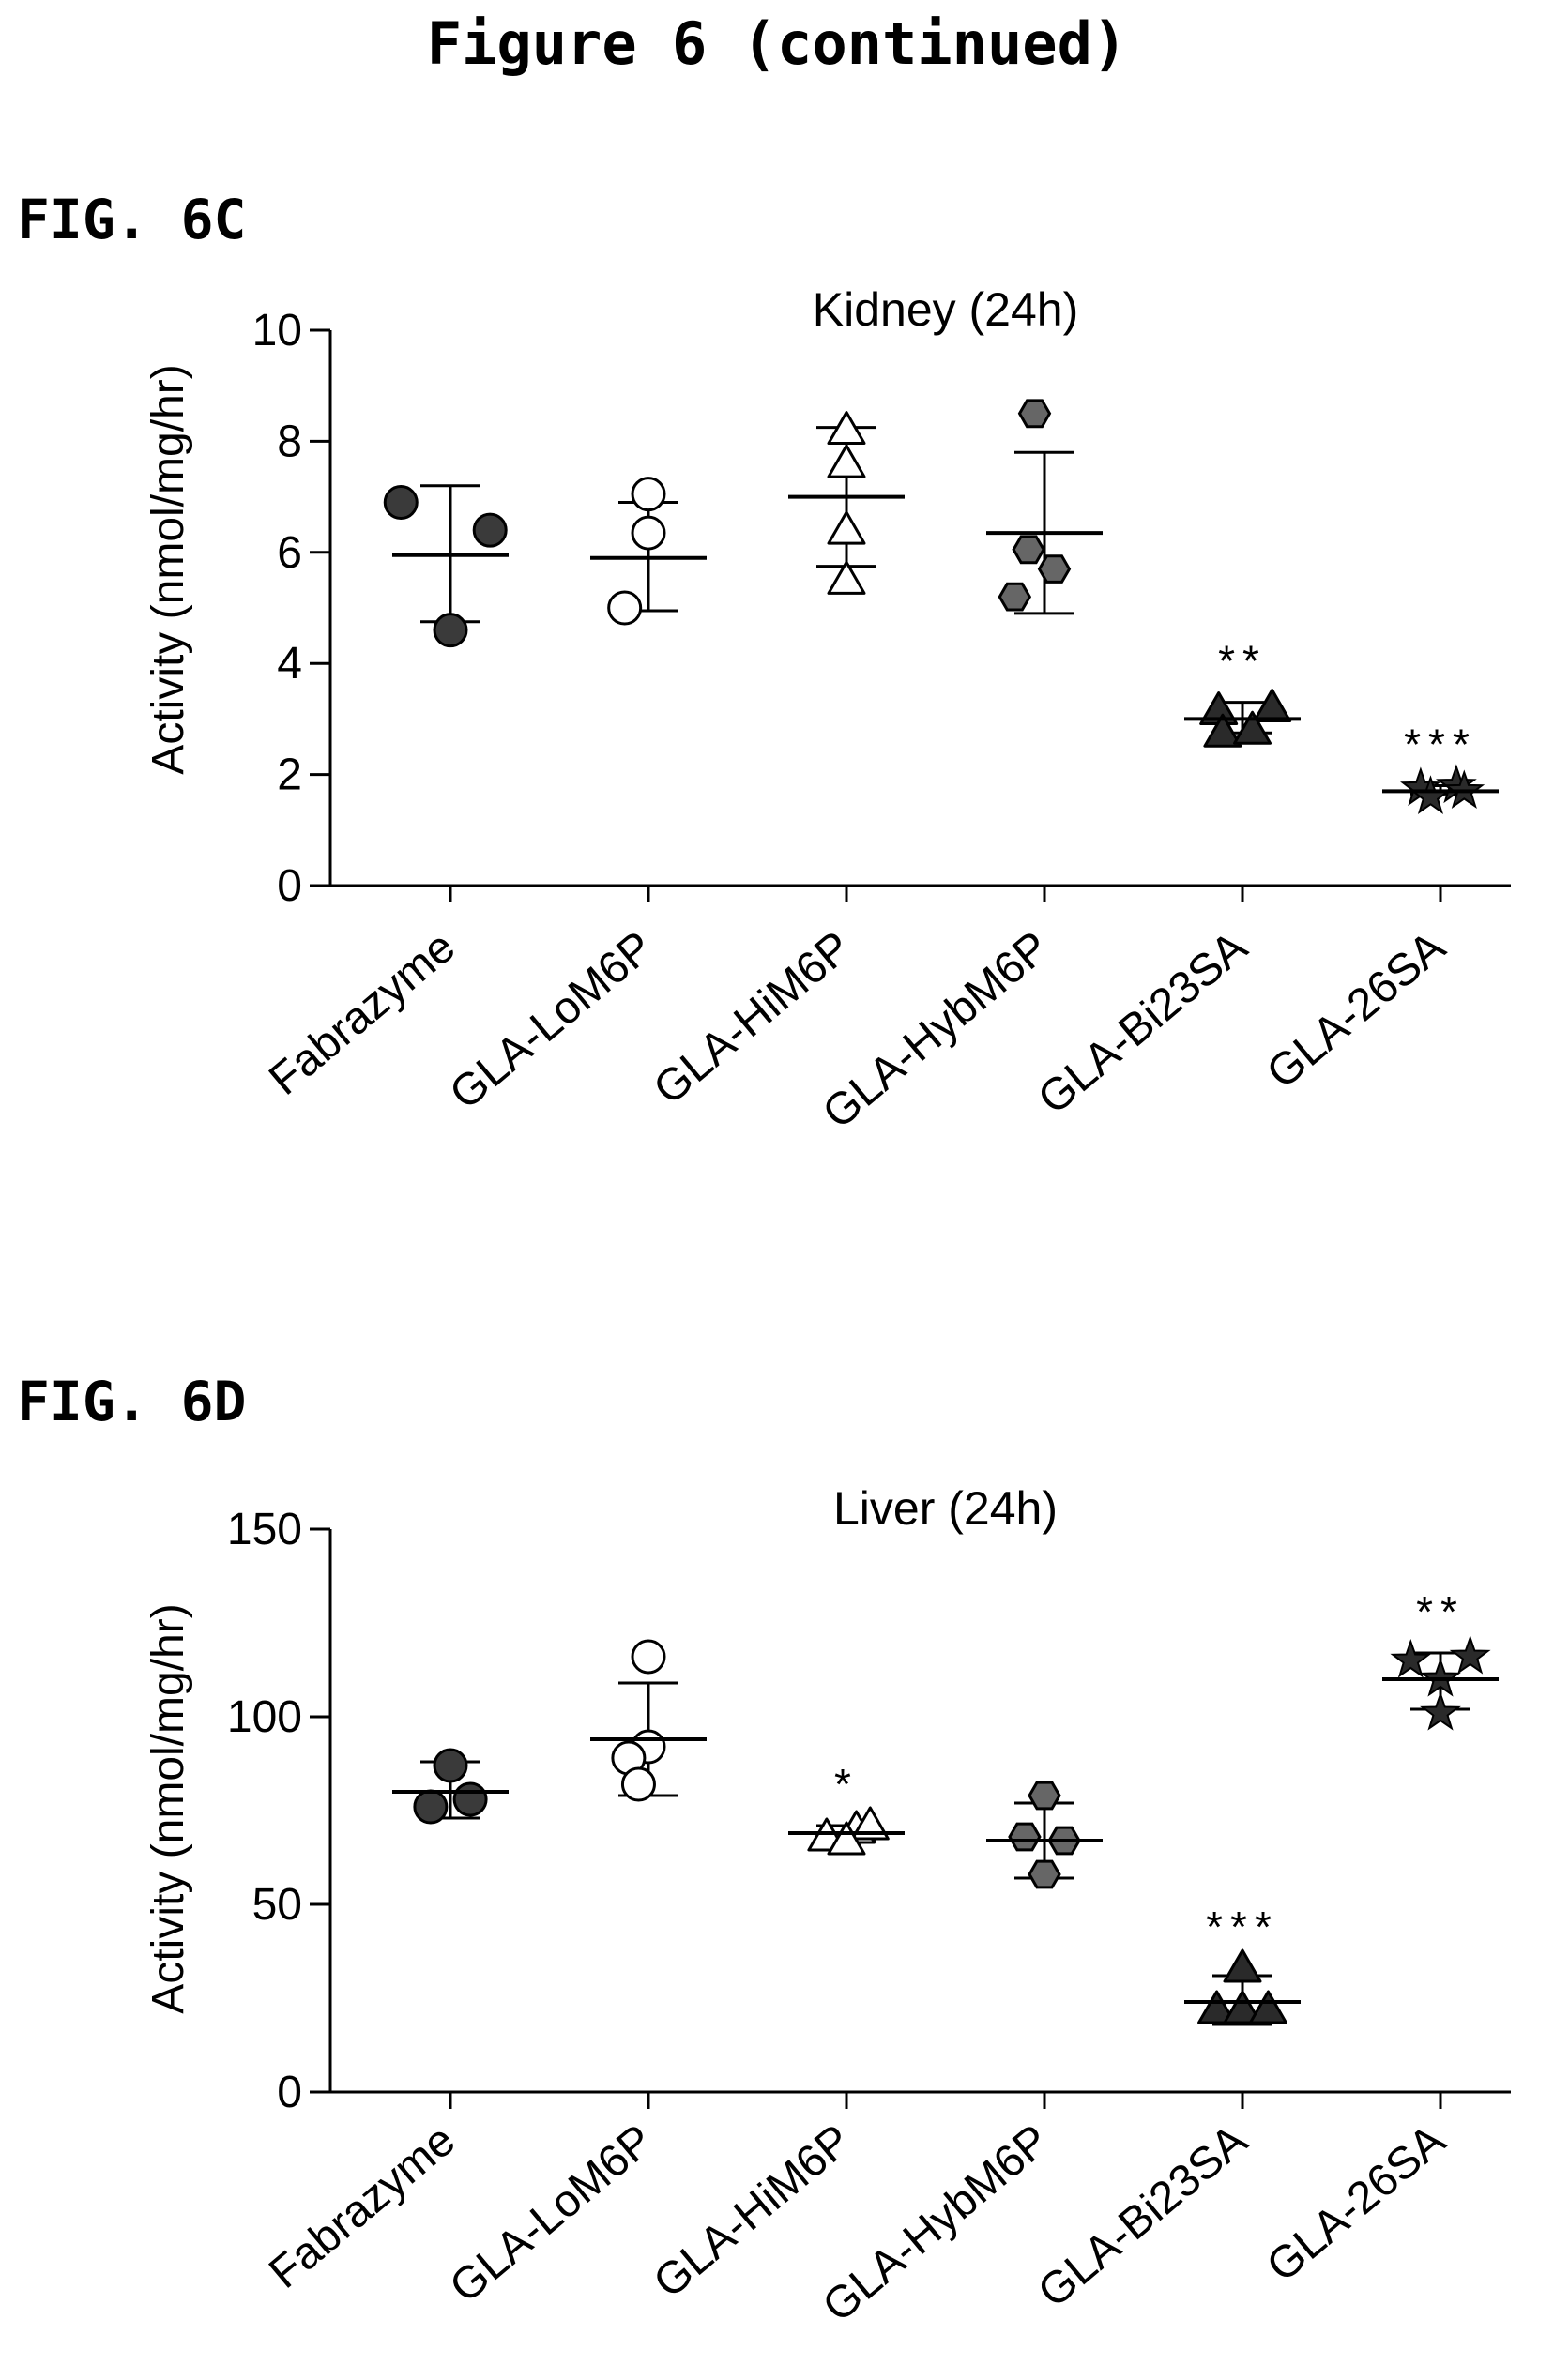 Image resolution: width=1554 pixels, height=2380 pixels. I want to click on data-group: *, so click(847, 1808).